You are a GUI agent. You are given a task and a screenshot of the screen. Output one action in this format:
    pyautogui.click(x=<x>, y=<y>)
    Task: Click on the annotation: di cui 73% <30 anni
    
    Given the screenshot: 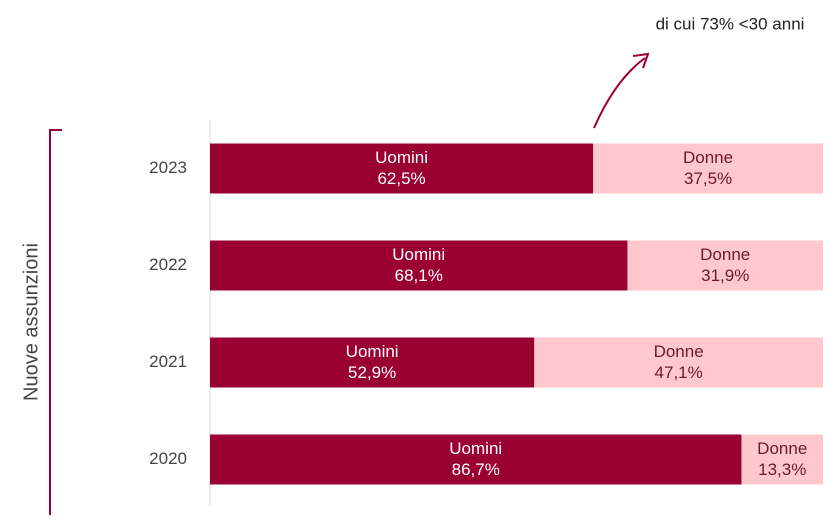 What is the action you would take?
    pyautogui.click(x=730, y=23)
    